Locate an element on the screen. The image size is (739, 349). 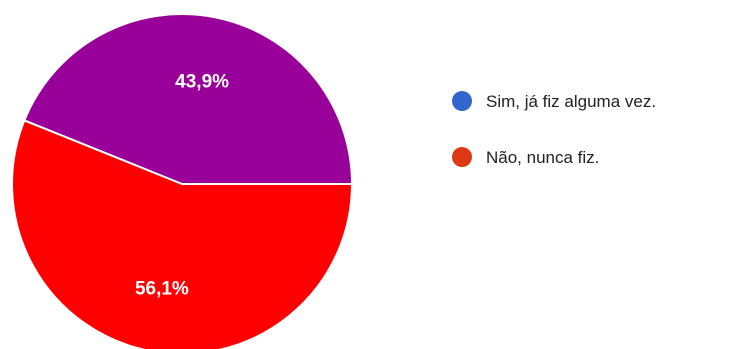
legend: Sim, já fiz alguma vez. Não, nunca fiz. is located at coordinates (554, 129).